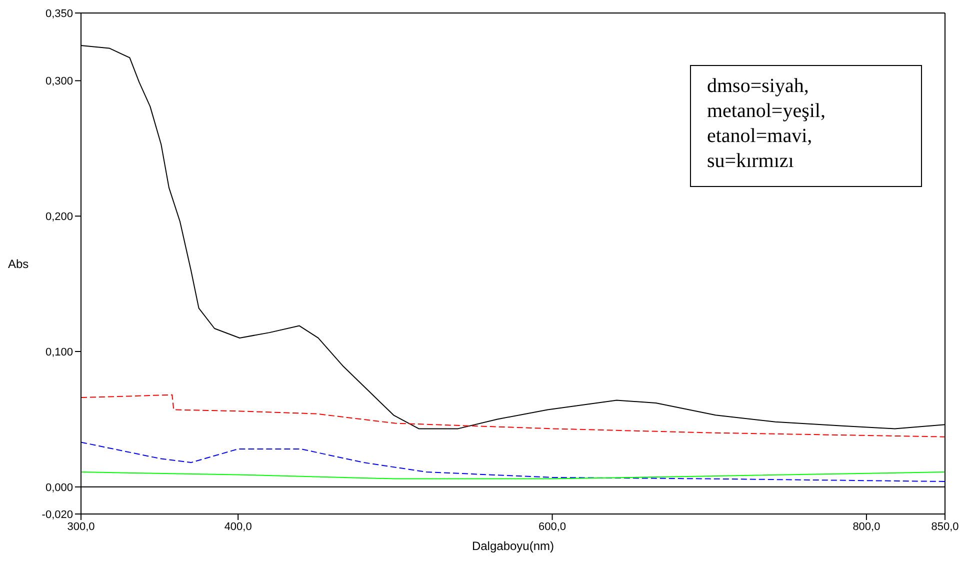  I want to click on y-tick-label: -0,020, so click(57, 514).